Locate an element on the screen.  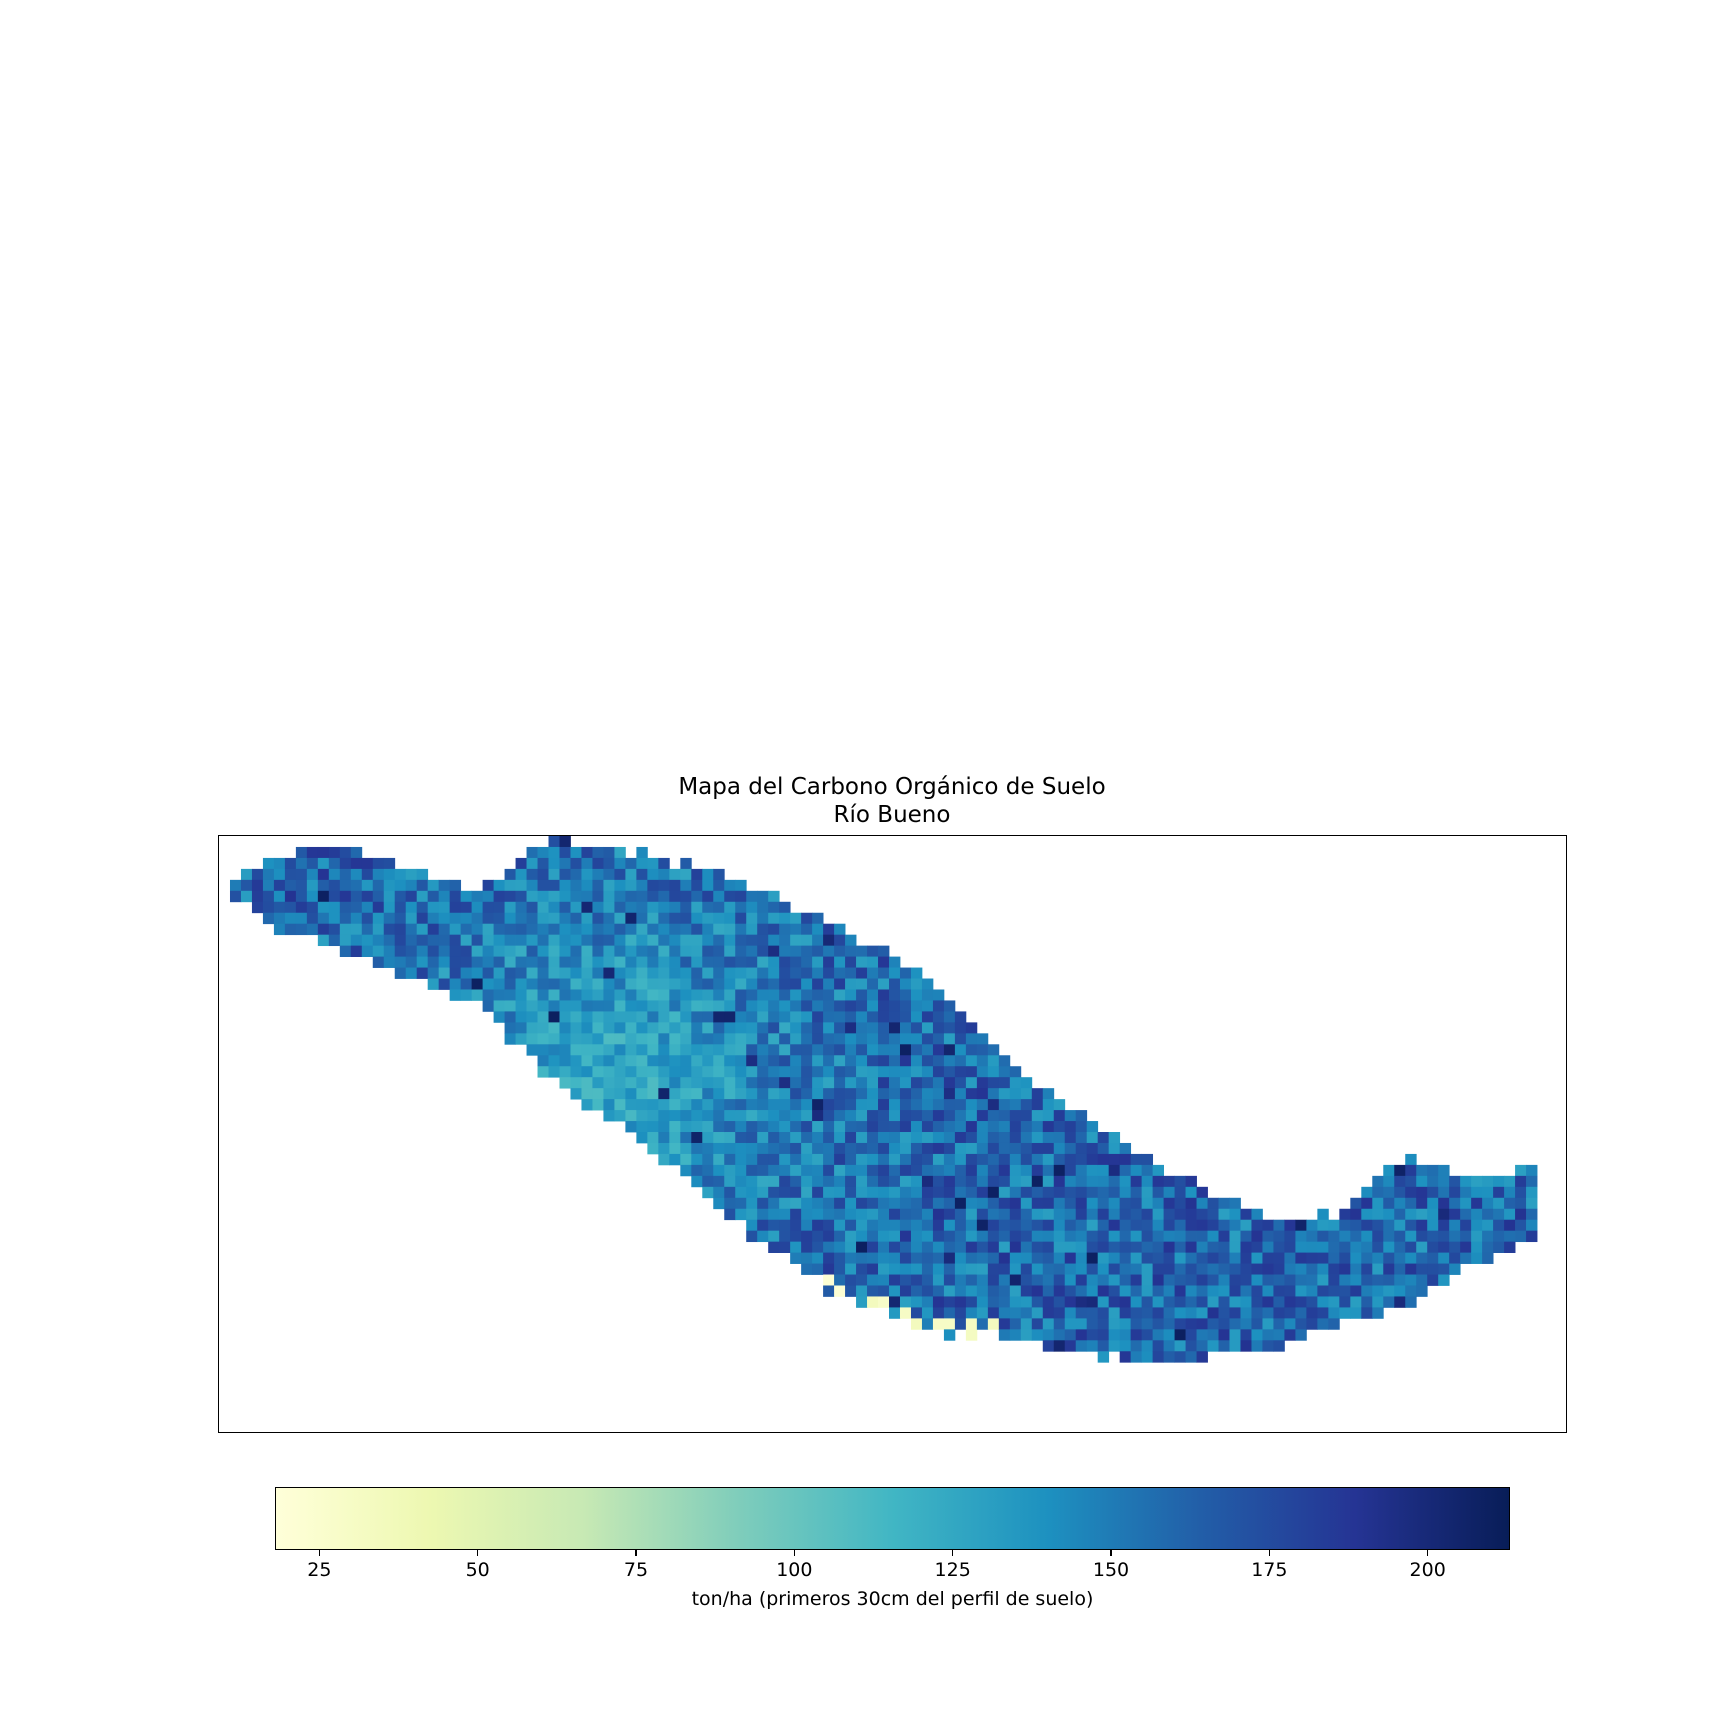
colorbar-tick-label: 125 is located at coordinates (952, 1570).